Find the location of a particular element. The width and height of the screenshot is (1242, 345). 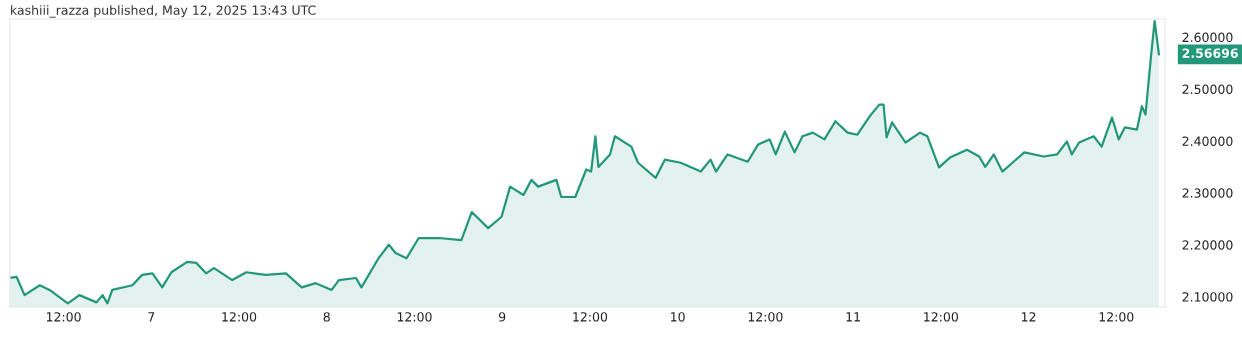

x-tick-label: 9 is located at coordinates (502, 317).